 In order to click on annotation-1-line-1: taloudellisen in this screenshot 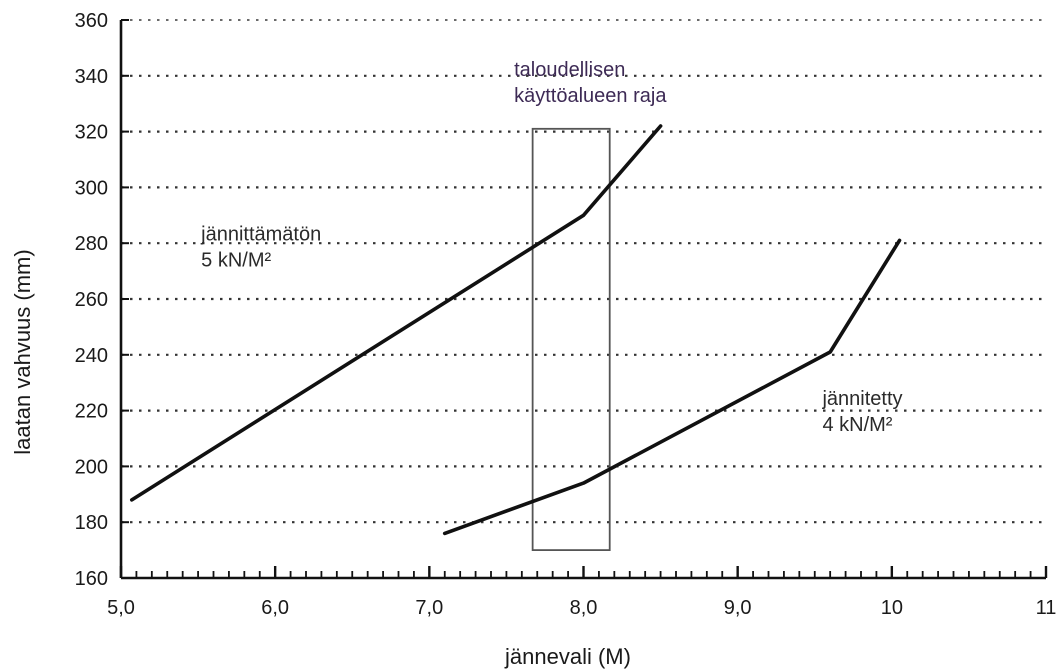, I will do `click(569, 70)`.